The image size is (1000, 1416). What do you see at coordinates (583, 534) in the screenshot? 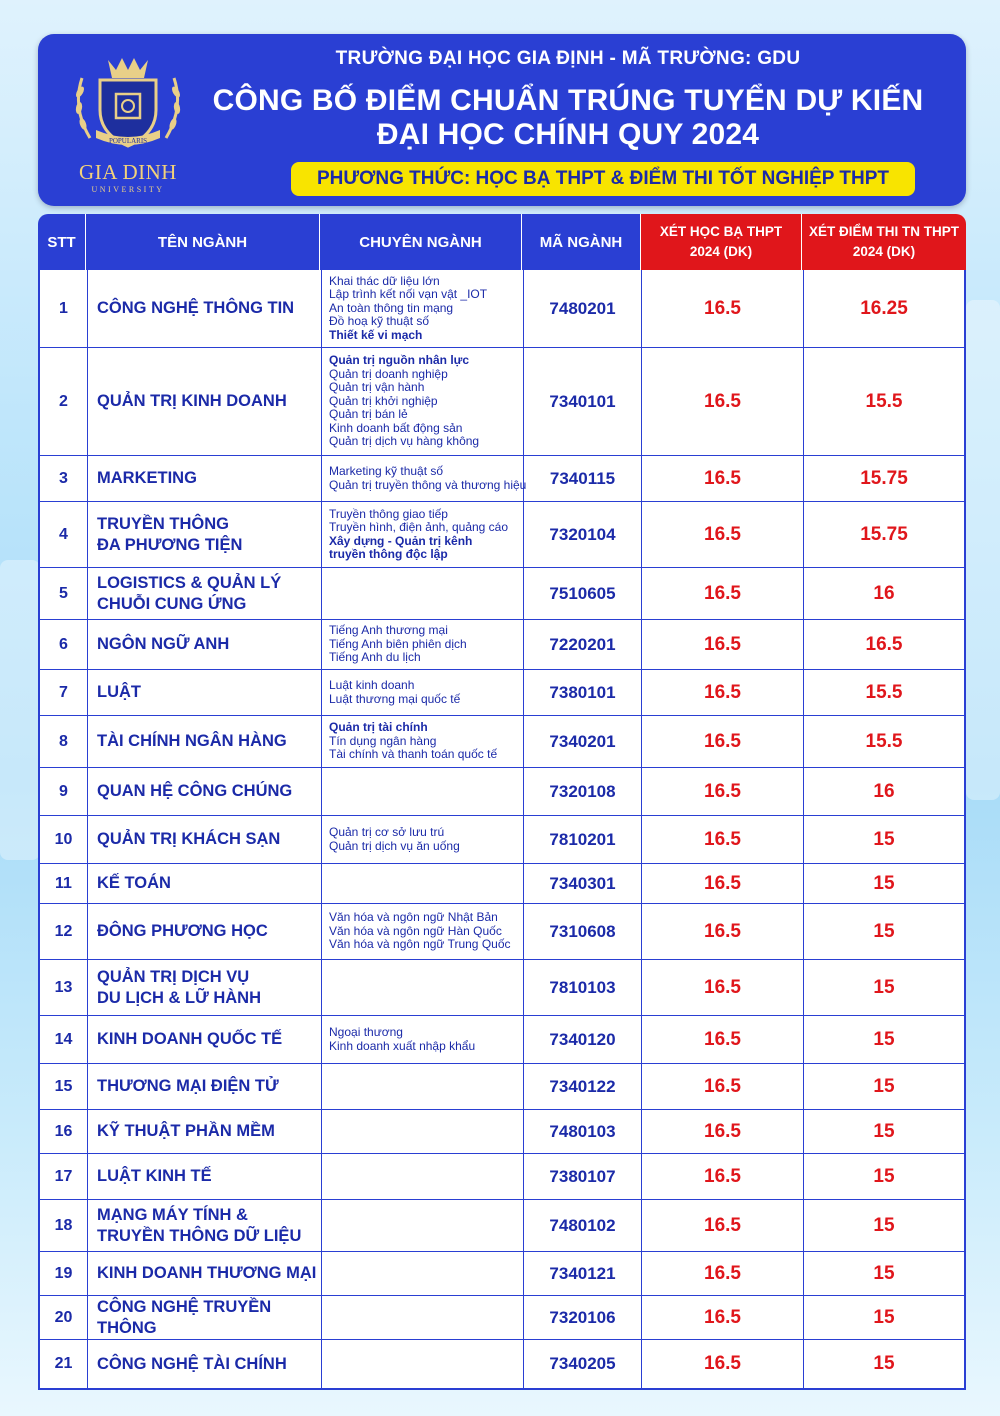
I see `major-code: 7320104` at bounding box center [583, 534].